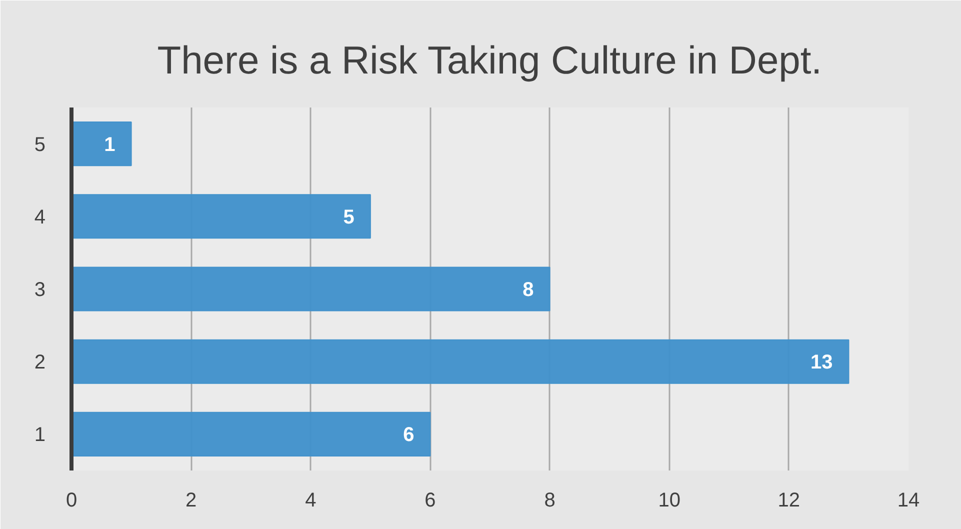 Image resolution: width=961 pixels, height=529 pixels. Describe the element at coordinates (430, 501) in the screenshot. I see `x-tick-label: 6` at that location.